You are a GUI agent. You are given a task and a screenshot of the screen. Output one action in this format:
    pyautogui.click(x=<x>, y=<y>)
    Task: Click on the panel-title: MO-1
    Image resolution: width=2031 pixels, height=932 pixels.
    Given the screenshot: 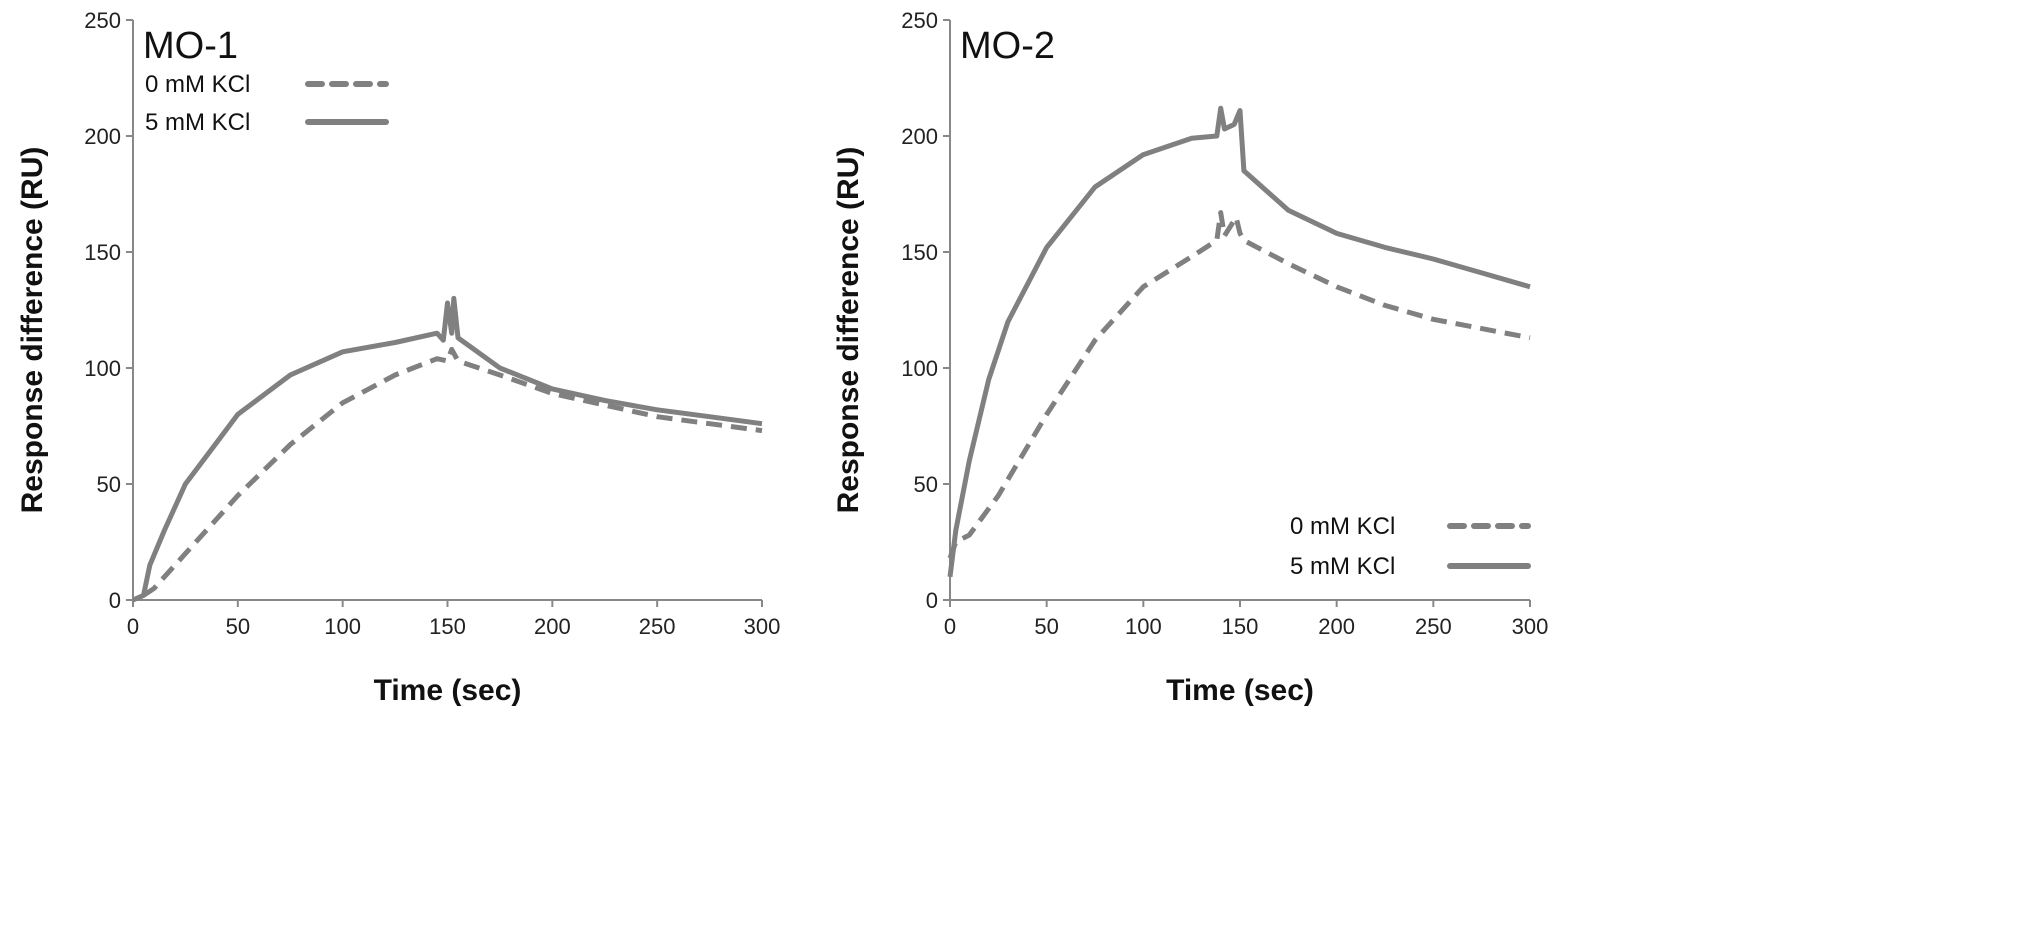 What is the action you would take?
    pyautogui.click(x=190, y=46)
    